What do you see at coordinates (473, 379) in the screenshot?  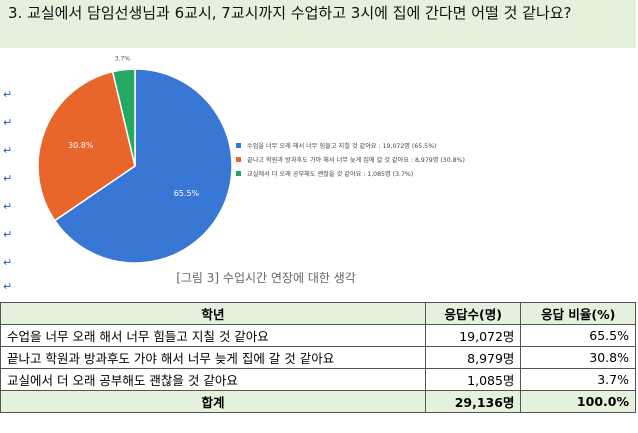 I see `table-cell: 1,085명` at bounding box center [473, 379].